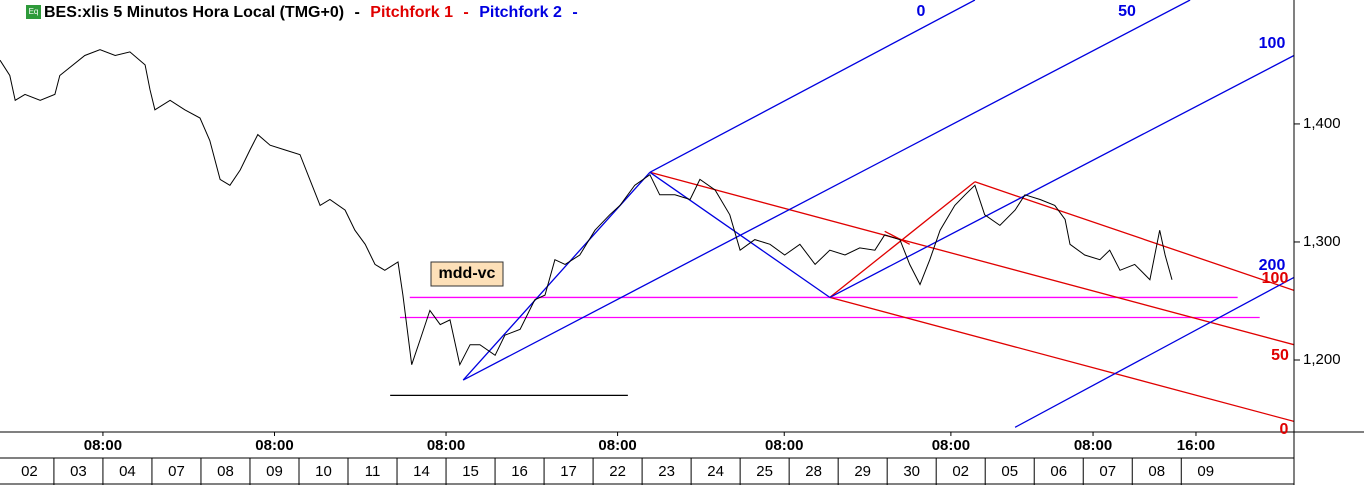  I want to click on symbol-icon-box, so click(33, 12).